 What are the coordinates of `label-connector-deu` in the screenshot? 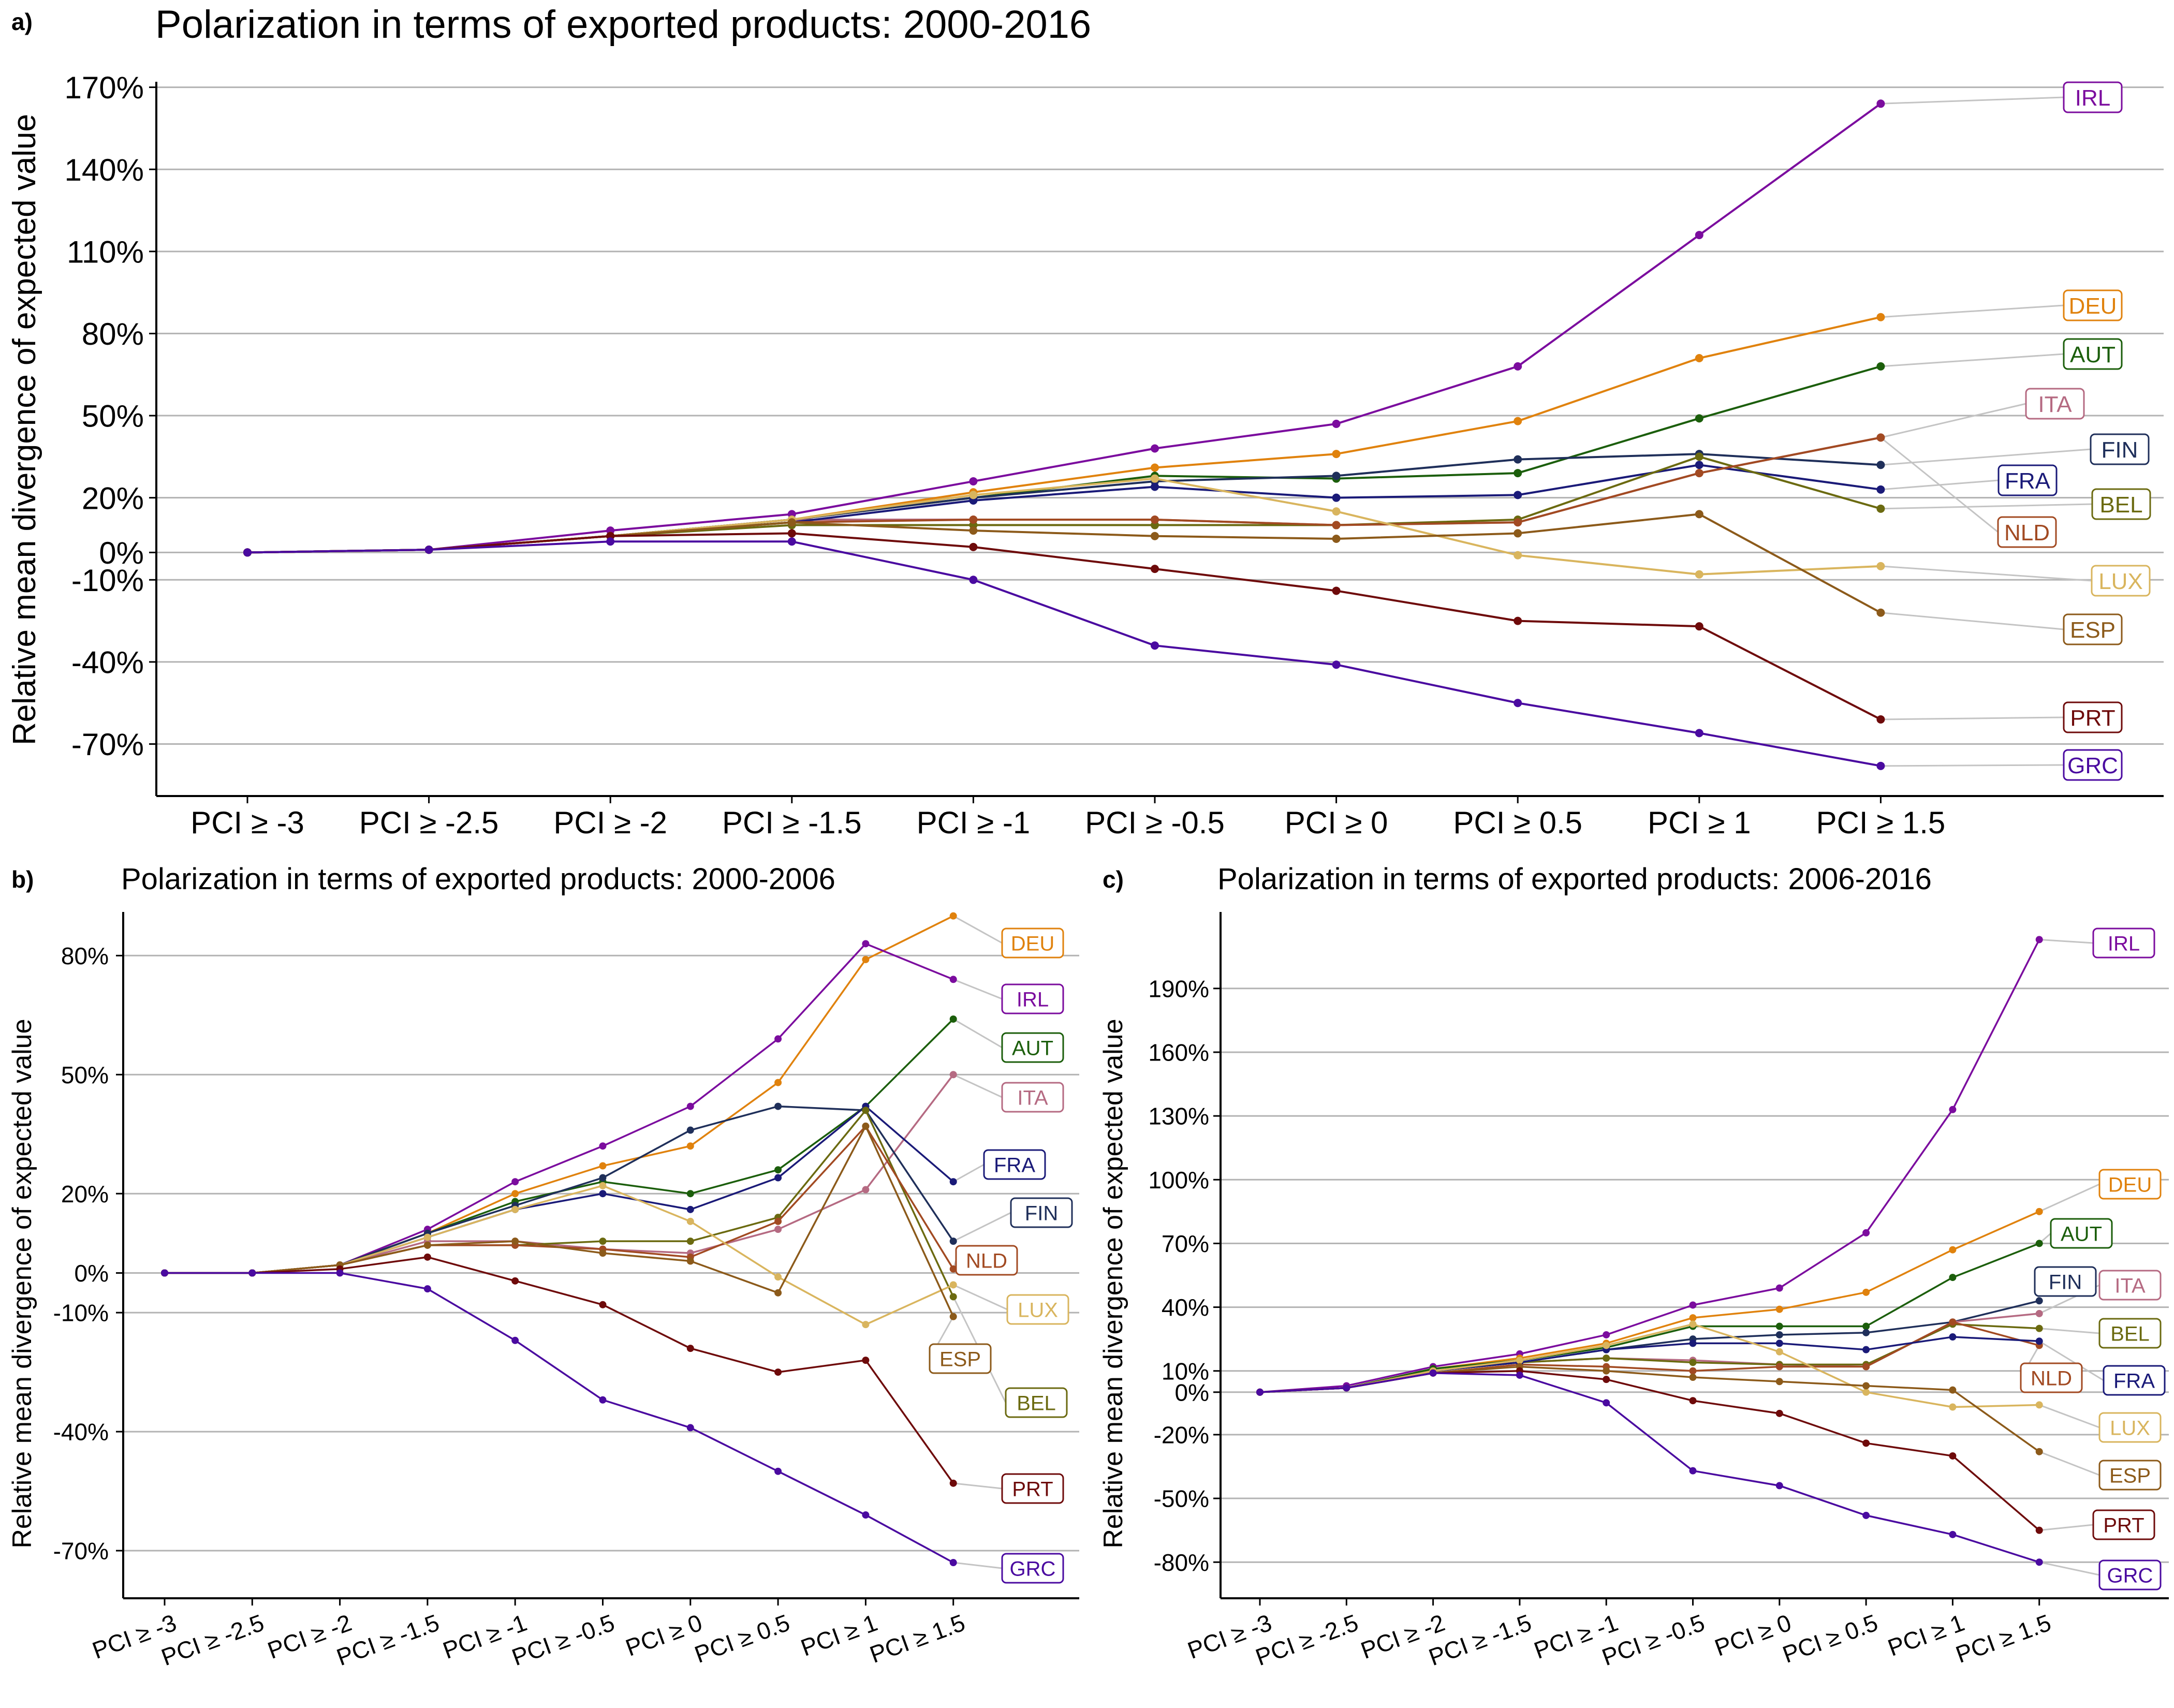 It's located at (977, 929).